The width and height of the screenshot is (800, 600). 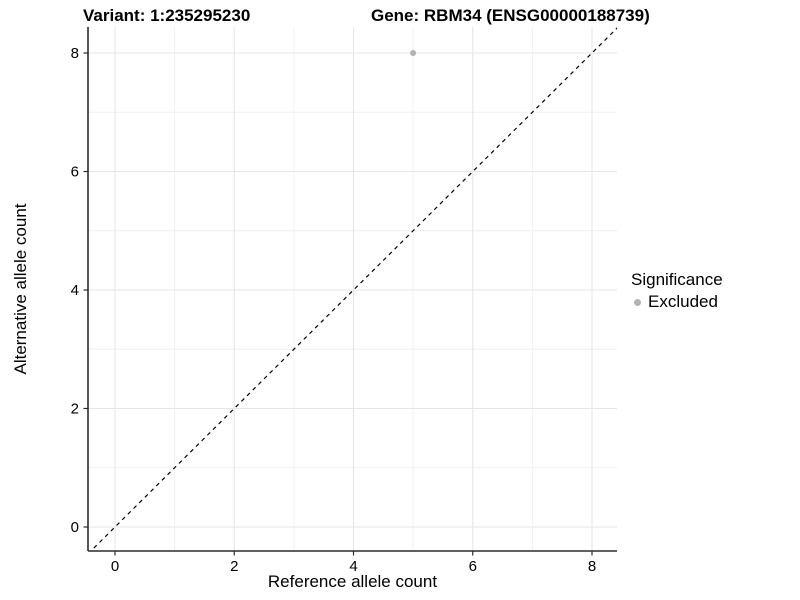 What do you see at coordinates (592, 566) in the screenshot?
I see `x-tick-label: 8` at bounding box center [592, 566].